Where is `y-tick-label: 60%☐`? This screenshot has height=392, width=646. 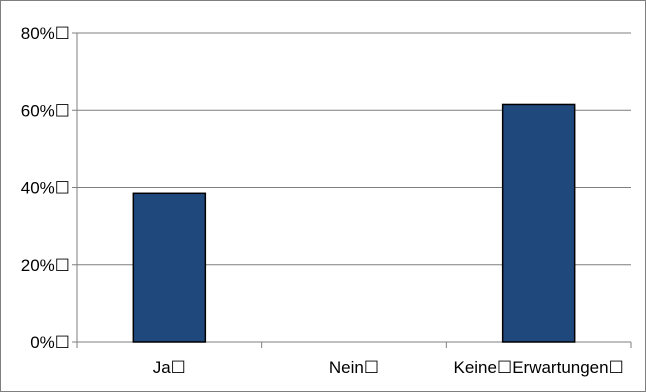 y-tick-label: 60%☐ is located at coordinates (45, 110).